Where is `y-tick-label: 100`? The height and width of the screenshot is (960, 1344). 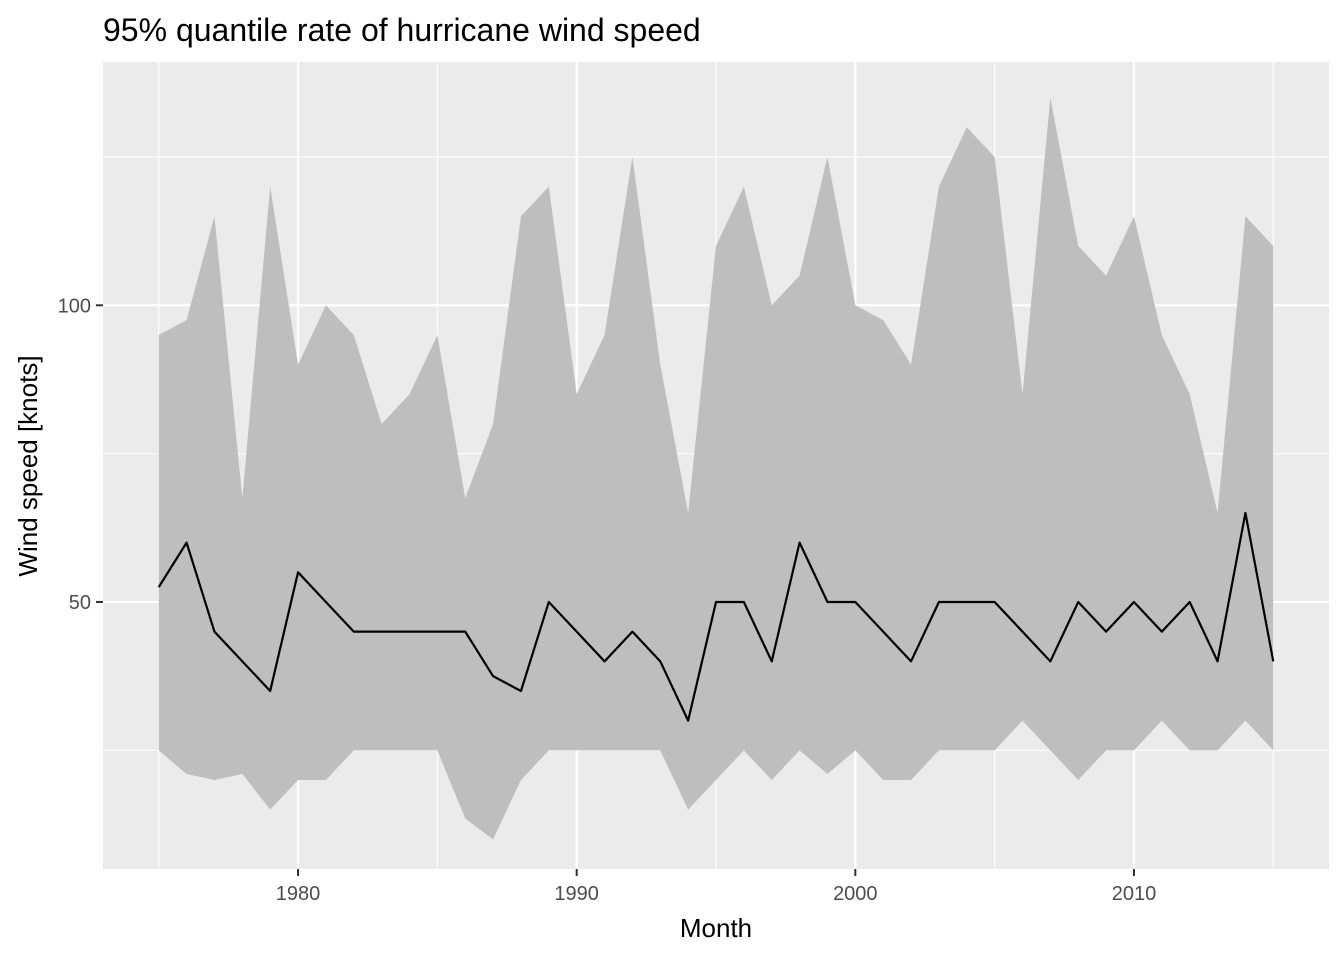 y-tick-label: 100 is located at coordinates (74, 306).